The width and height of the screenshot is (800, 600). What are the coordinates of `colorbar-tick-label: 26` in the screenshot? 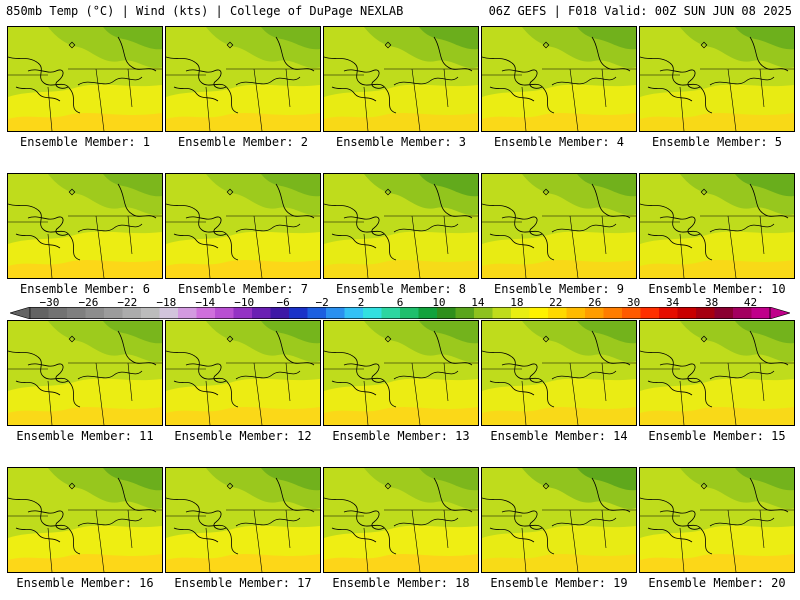 It's located at (595, 302).